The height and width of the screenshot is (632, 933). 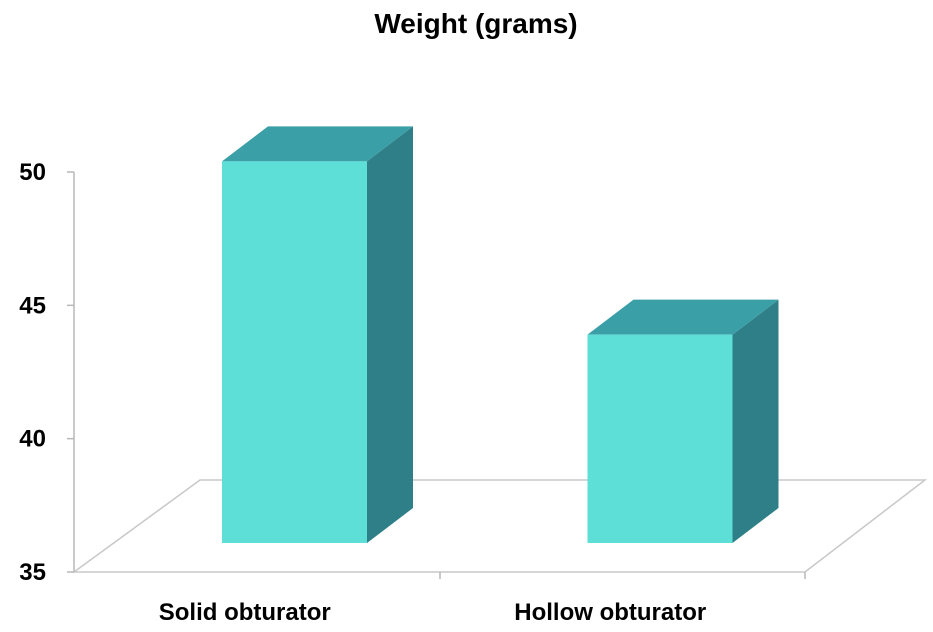 I want to click on floor-plane, so click(x=499, y=526).